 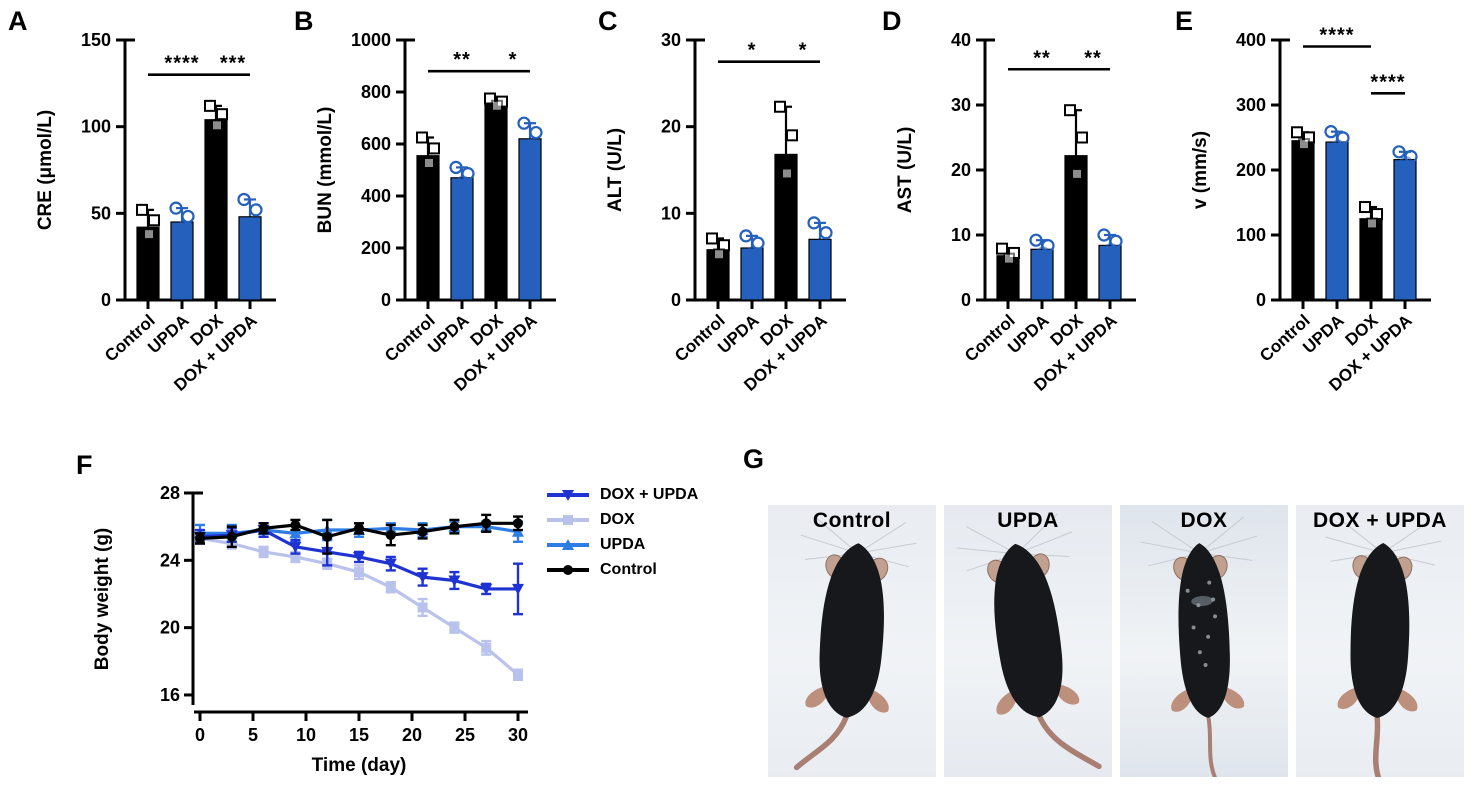 I want to click on svg-text: 200, so click(x=376, y=248).